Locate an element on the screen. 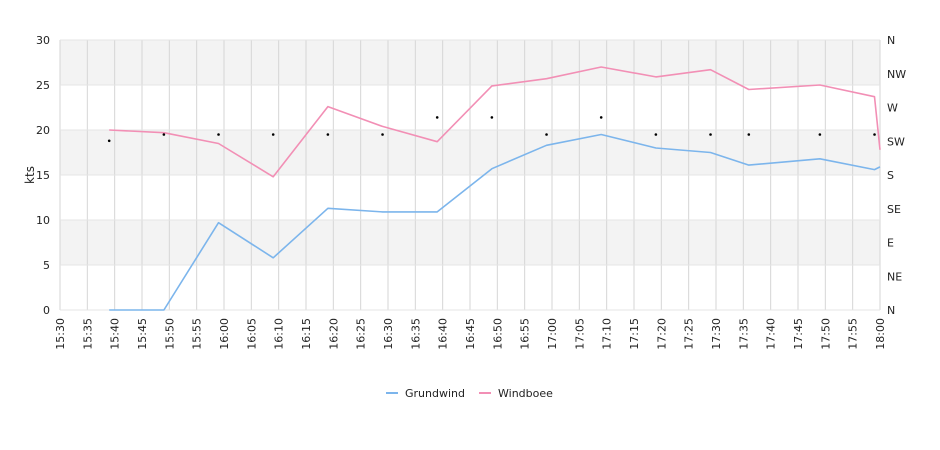  y-tick-label: 0 is located at coordinates (46, 310).